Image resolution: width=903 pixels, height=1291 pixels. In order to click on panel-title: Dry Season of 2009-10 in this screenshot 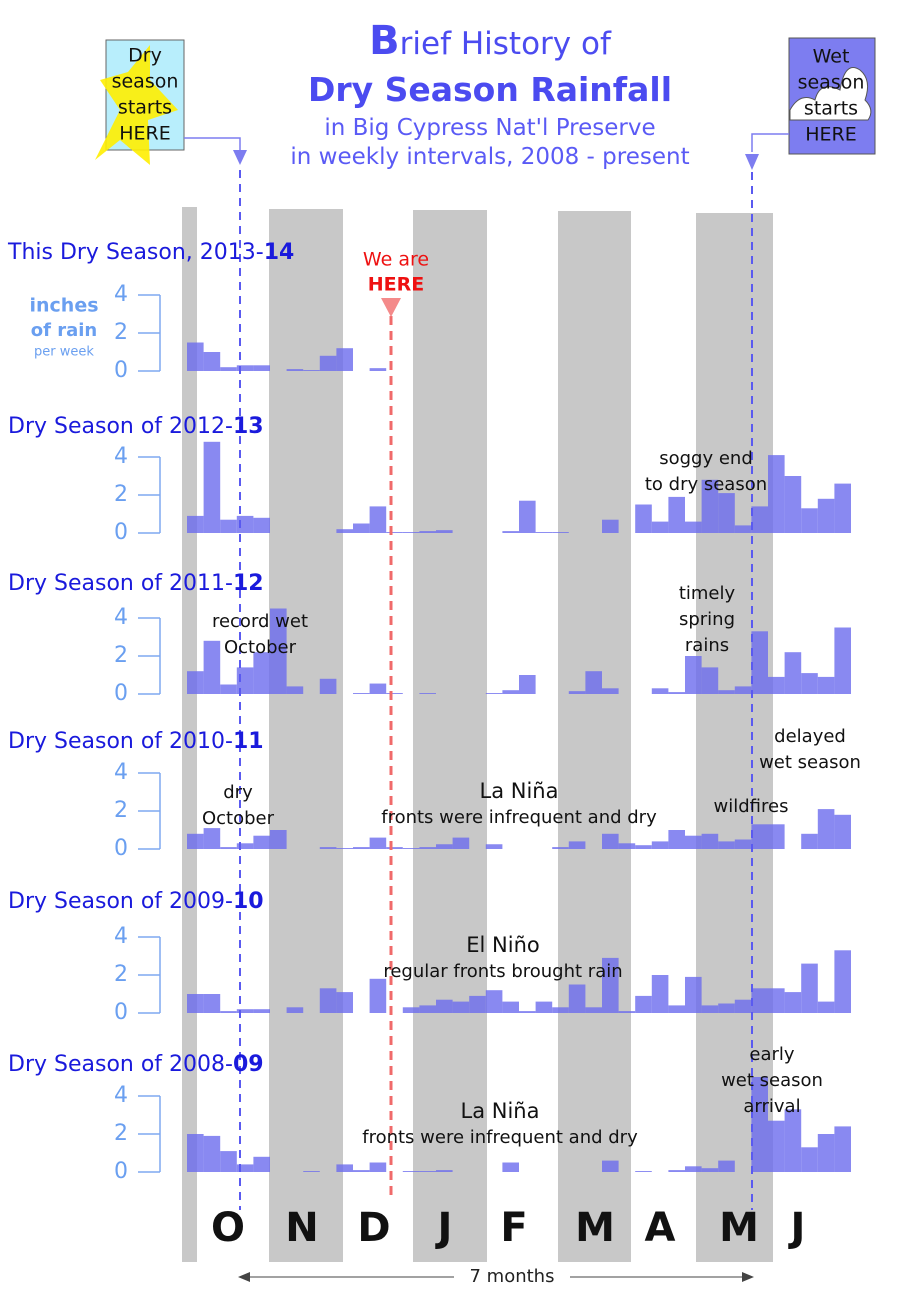, I will do `click(136, 901)`.